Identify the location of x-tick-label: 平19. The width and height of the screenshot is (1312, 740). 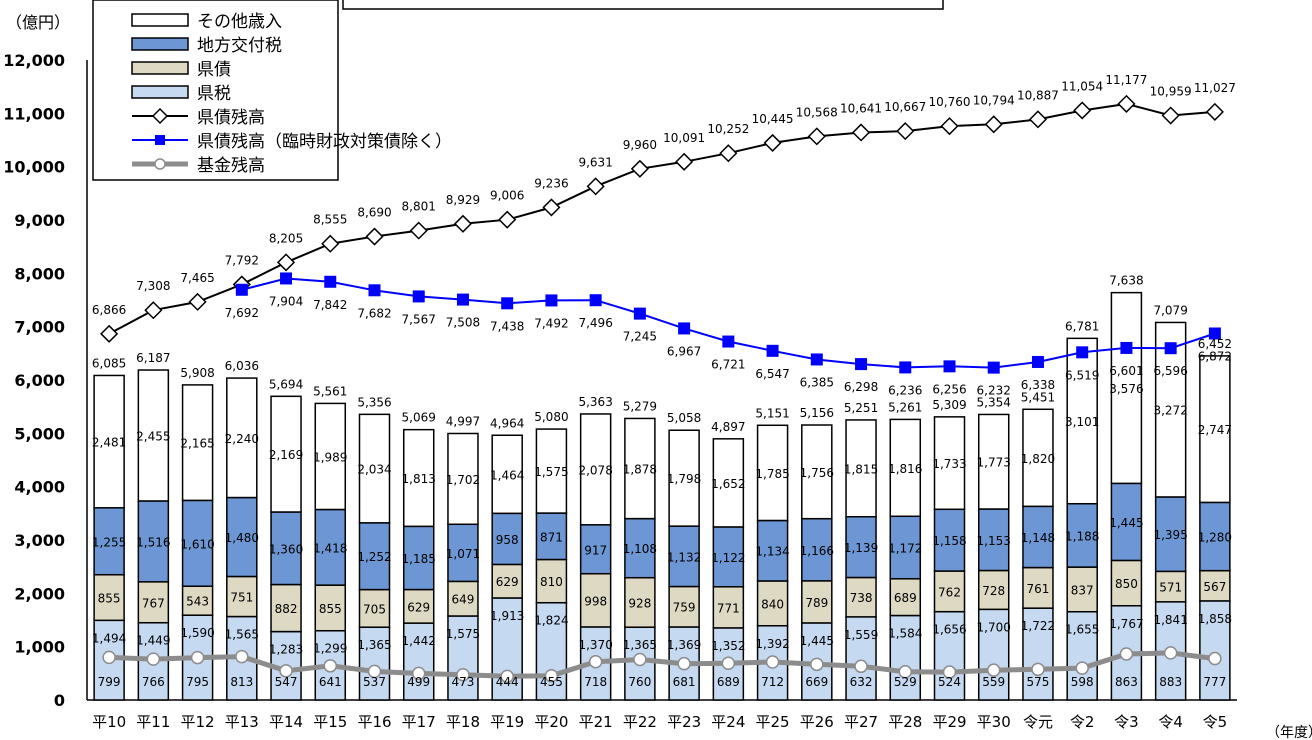
(507, 722).